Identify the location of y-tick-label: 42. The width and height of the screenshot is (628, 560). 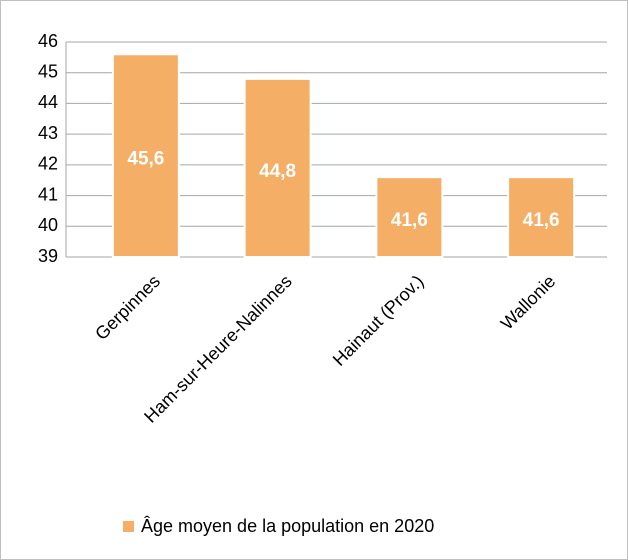
(48, 164).